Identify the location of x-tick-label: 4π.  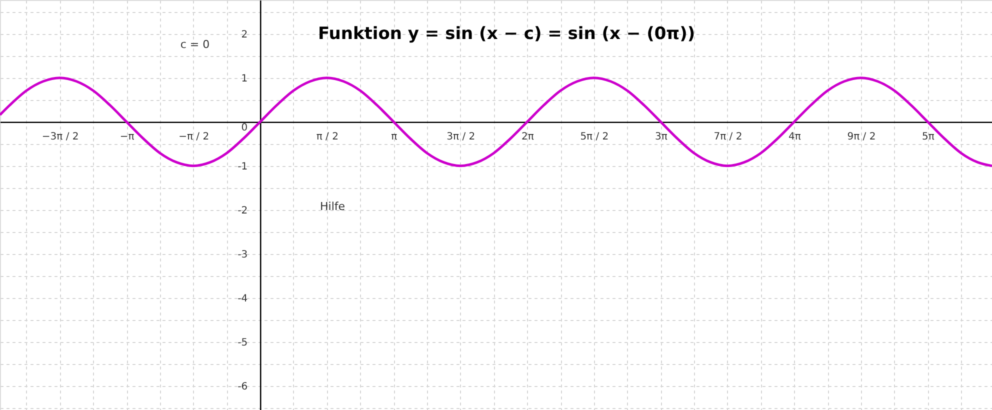
(794, 136).